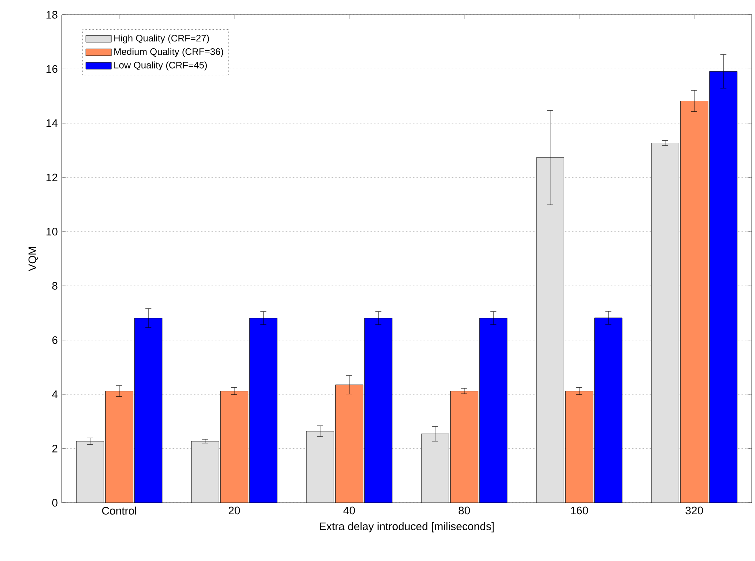  What do you see at coordinates (55, 286) in the screenshot?
I see `y-tick-label: 8` at bounding box center [55, 286].